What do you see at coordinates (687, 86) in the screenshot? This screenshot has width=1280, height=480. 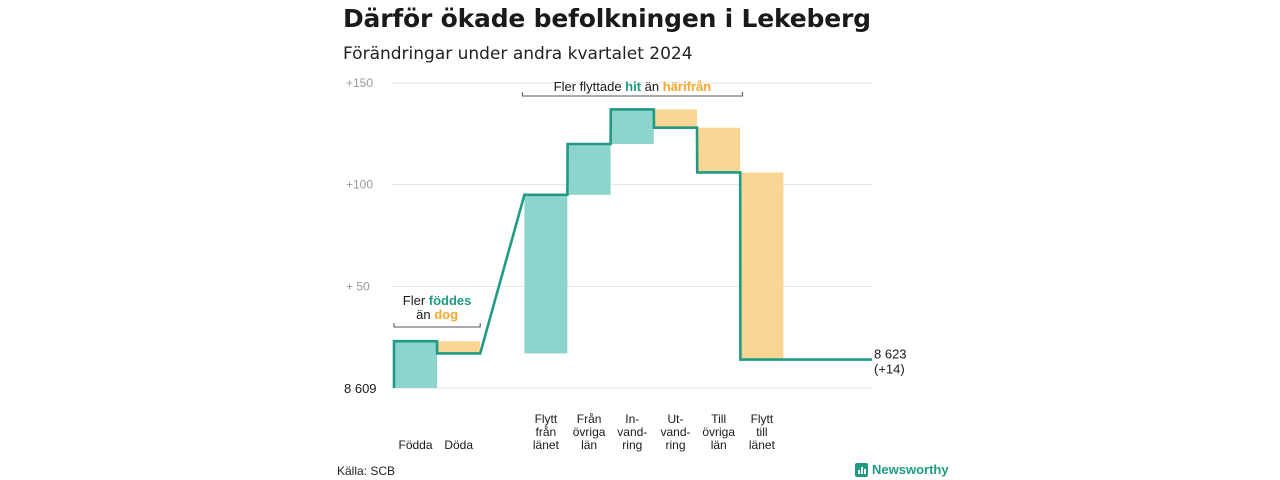 I see `annotation-highlight-harifran: härifrån` at bounding box center [687, 86].